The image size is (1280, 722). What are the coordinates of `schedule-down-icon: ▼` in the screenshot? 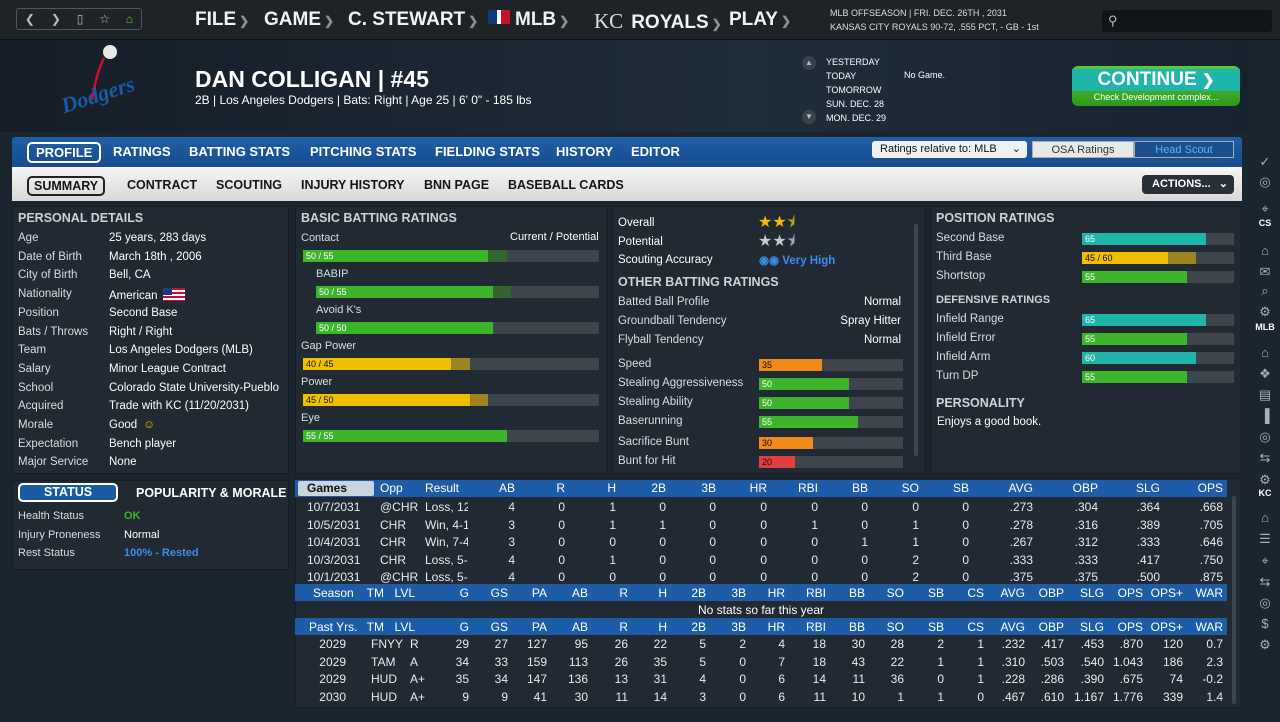 It's located at (809, 117).